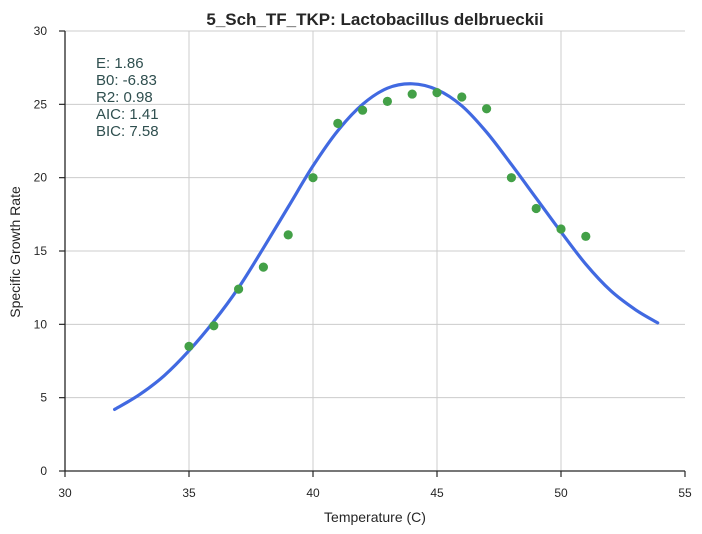 Image resolution: width=702 pixels, height=534 pixels. I want to click on stat-e: E: 1.86, so click(120, 63).